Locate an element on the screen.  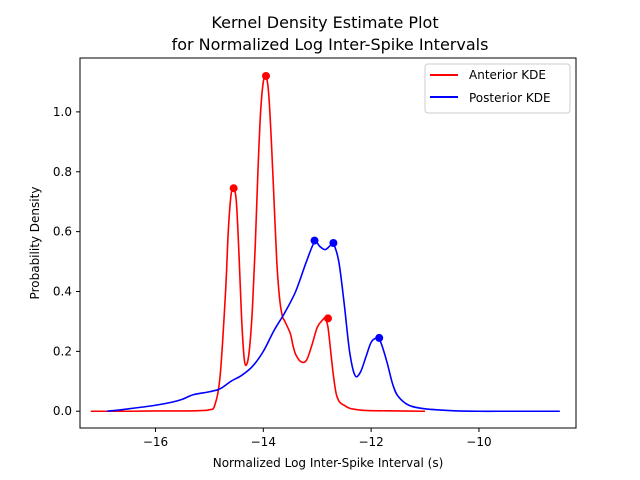
y-axis-label: Probability Density is located at coordinates (35, 243).